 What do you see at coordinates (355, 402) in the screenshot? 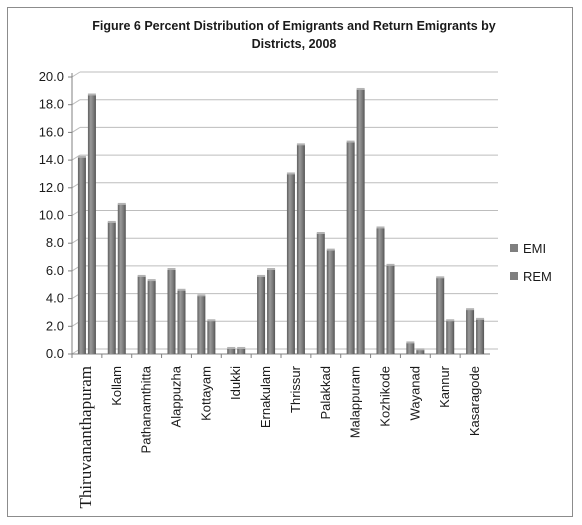
I see `x-category-label: Malappuram` at bounding box center [355, 402].